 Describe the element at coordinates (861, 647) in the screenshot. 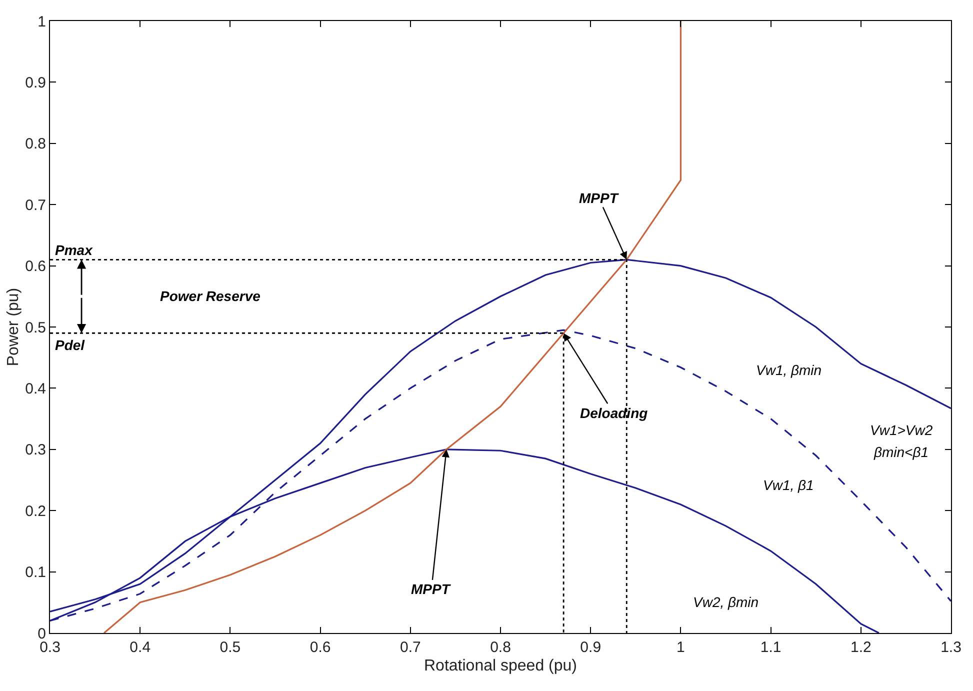

I see `x-tick-label: 1.2` at that location.